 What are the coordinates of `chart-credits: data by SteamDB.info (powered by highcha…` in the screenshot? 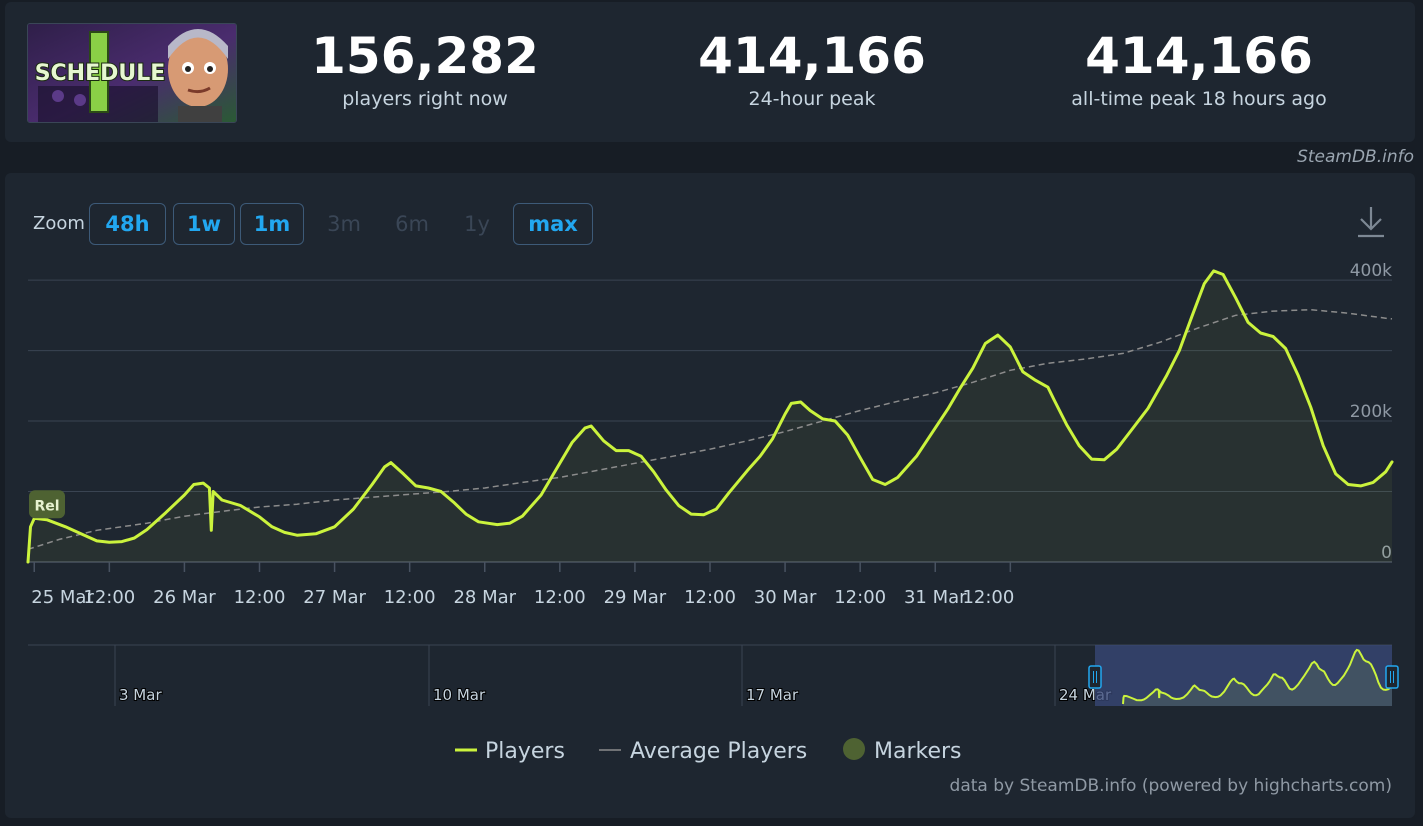 It's located at (1171, 786).